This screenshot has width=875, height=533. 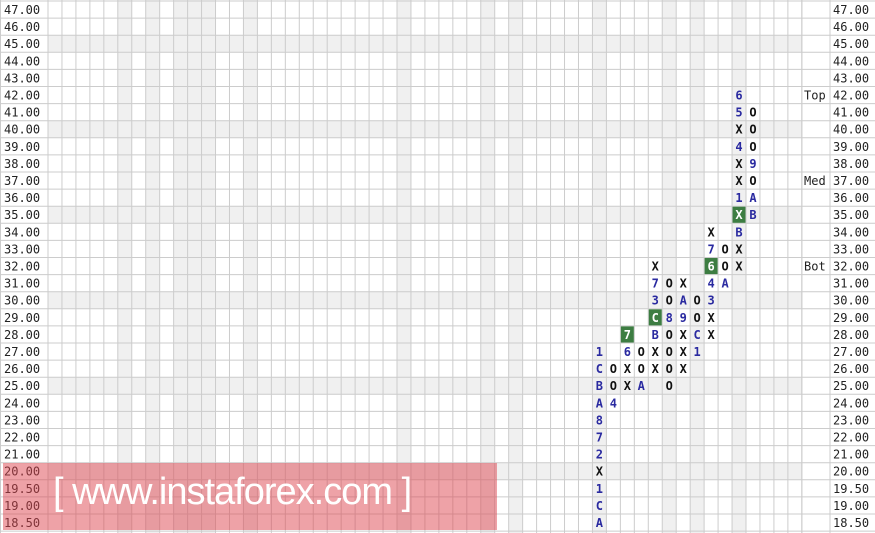 What do you see at coordinates (710, 301) in the screenshot?
I see `month-code-mark: 3` at bounding box center [710, 301].